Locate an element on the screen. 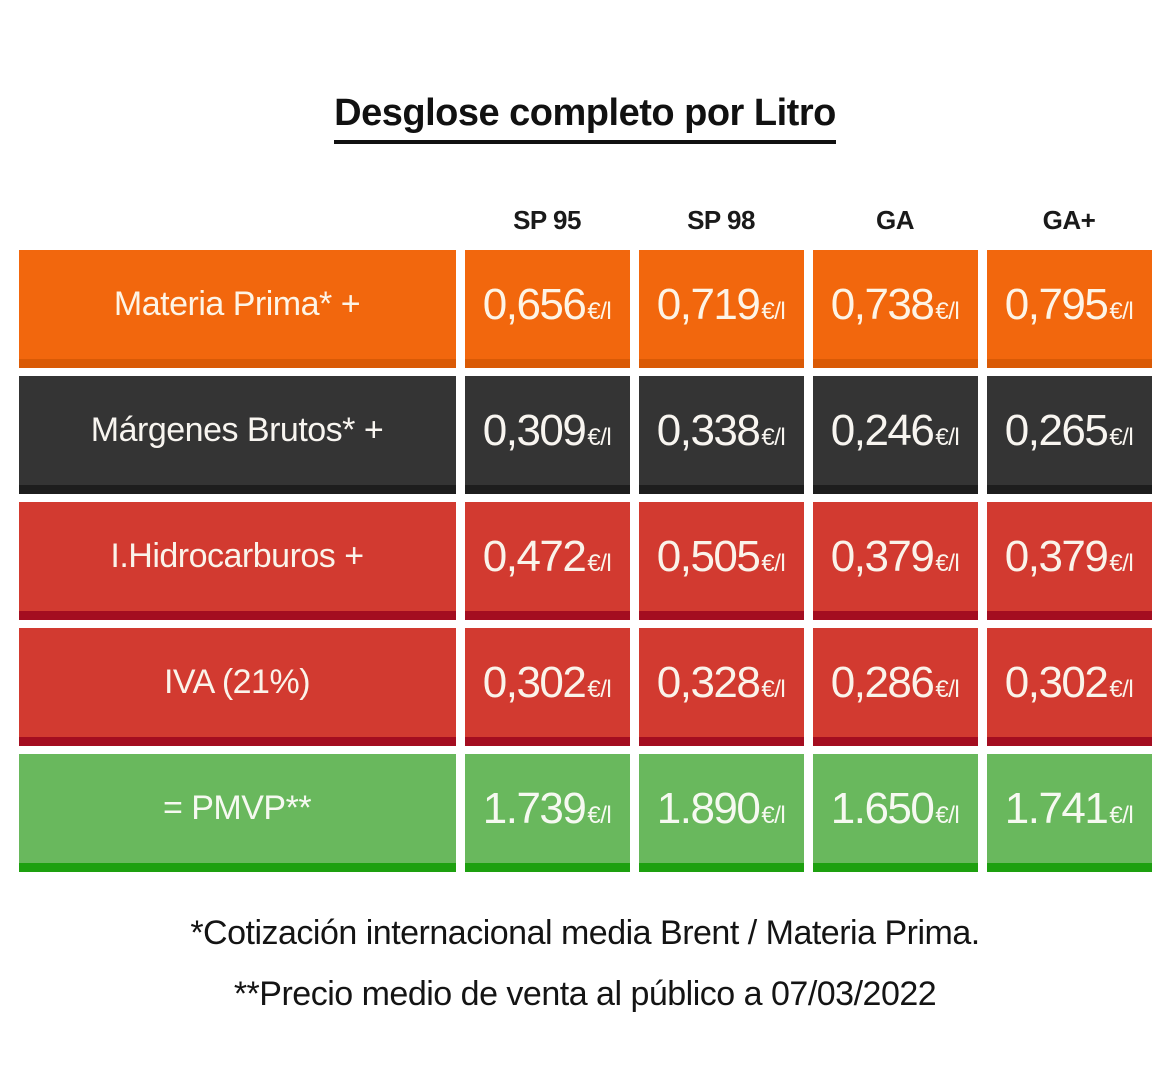 The height and width of the screenshot is (1088, 1170). value-cell: 0,328 €/l is located at coordinates (721, 687).